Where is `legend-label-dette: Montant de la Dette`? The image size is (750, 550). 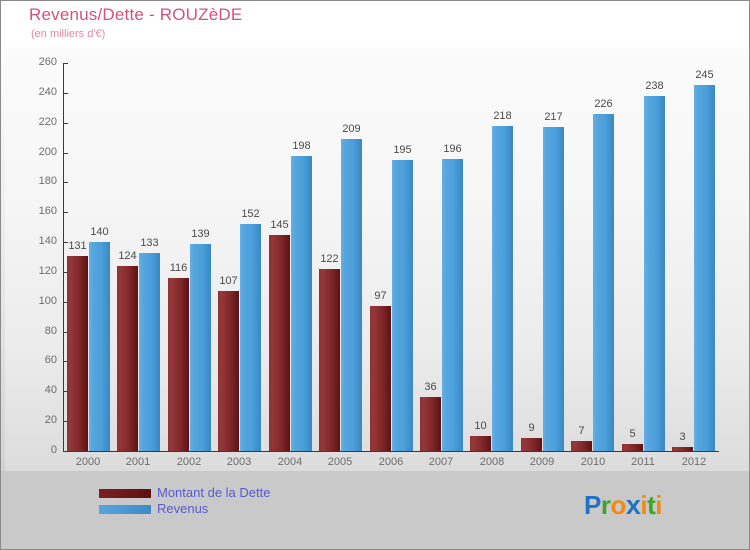 legend-label-dette: Montant de la Dette is located at coordinates (214, 492).